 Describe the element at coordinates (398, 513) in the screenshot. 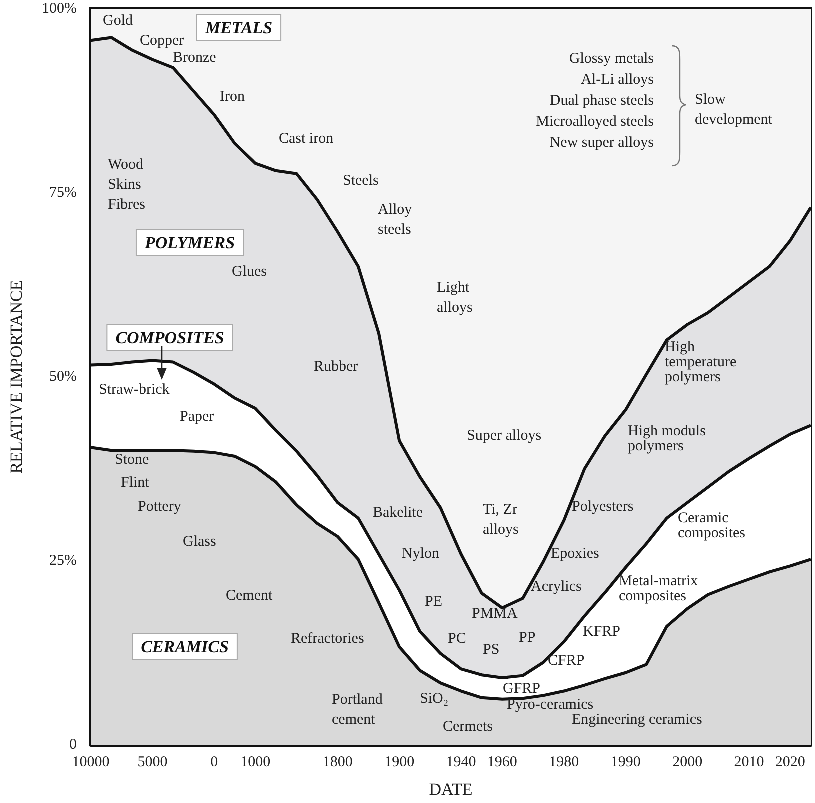

I see `annotation: Bakelite` at that location.